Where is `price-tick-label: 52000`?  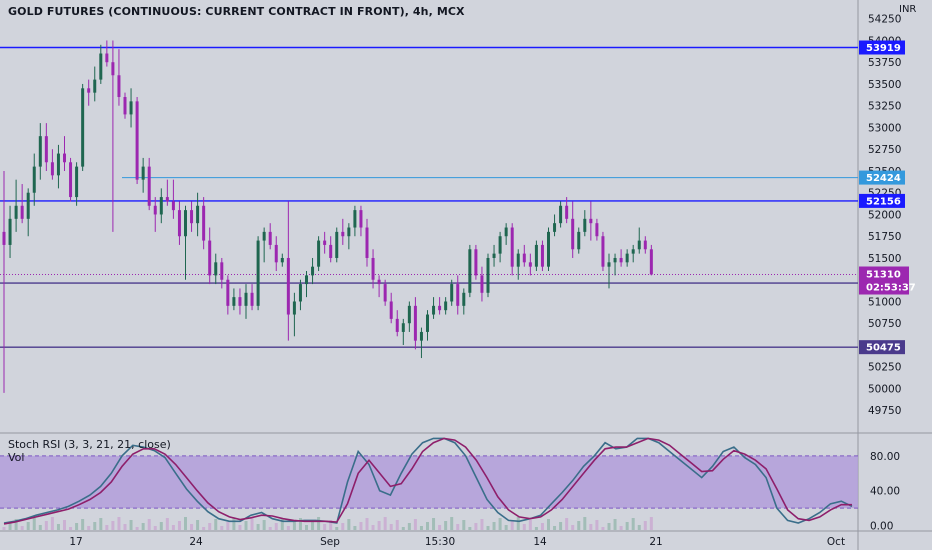 price-tick-label: 52000 is located at coordinates (884, 215).